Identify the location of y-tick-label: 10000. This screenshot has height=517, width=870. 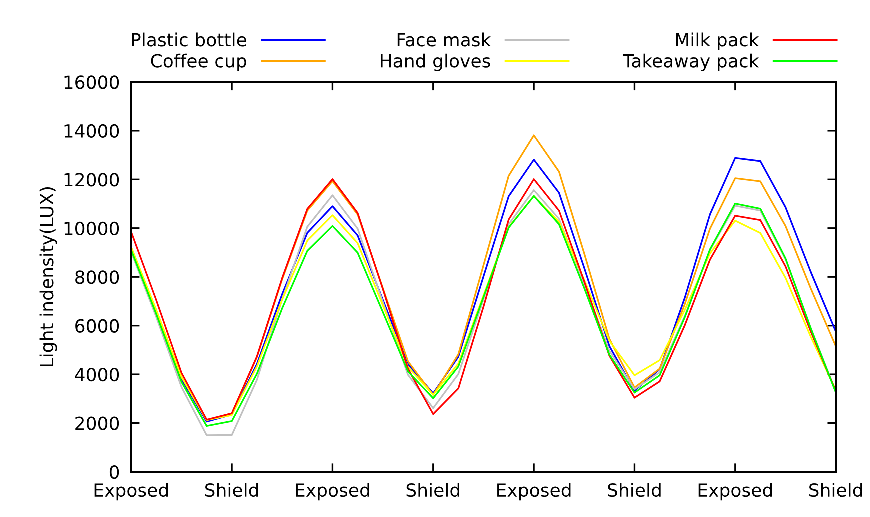
(92, 229).